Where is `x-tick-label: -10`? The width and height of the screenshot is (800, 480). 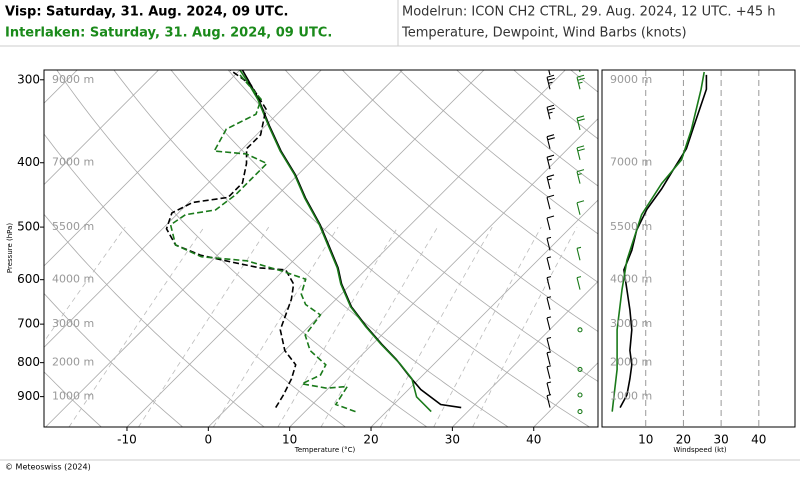 x-tick-label: -10 is located at coordinates (127, 440).